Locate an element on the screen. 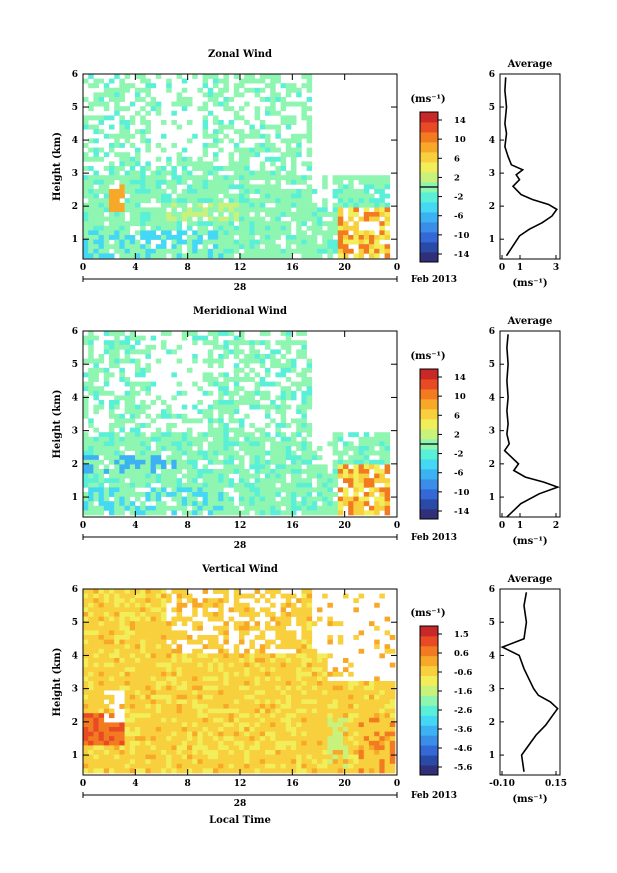 This screenshot has width=617, height=873. colorbar-tick-label: -10 is located at coordinates (461, 493).